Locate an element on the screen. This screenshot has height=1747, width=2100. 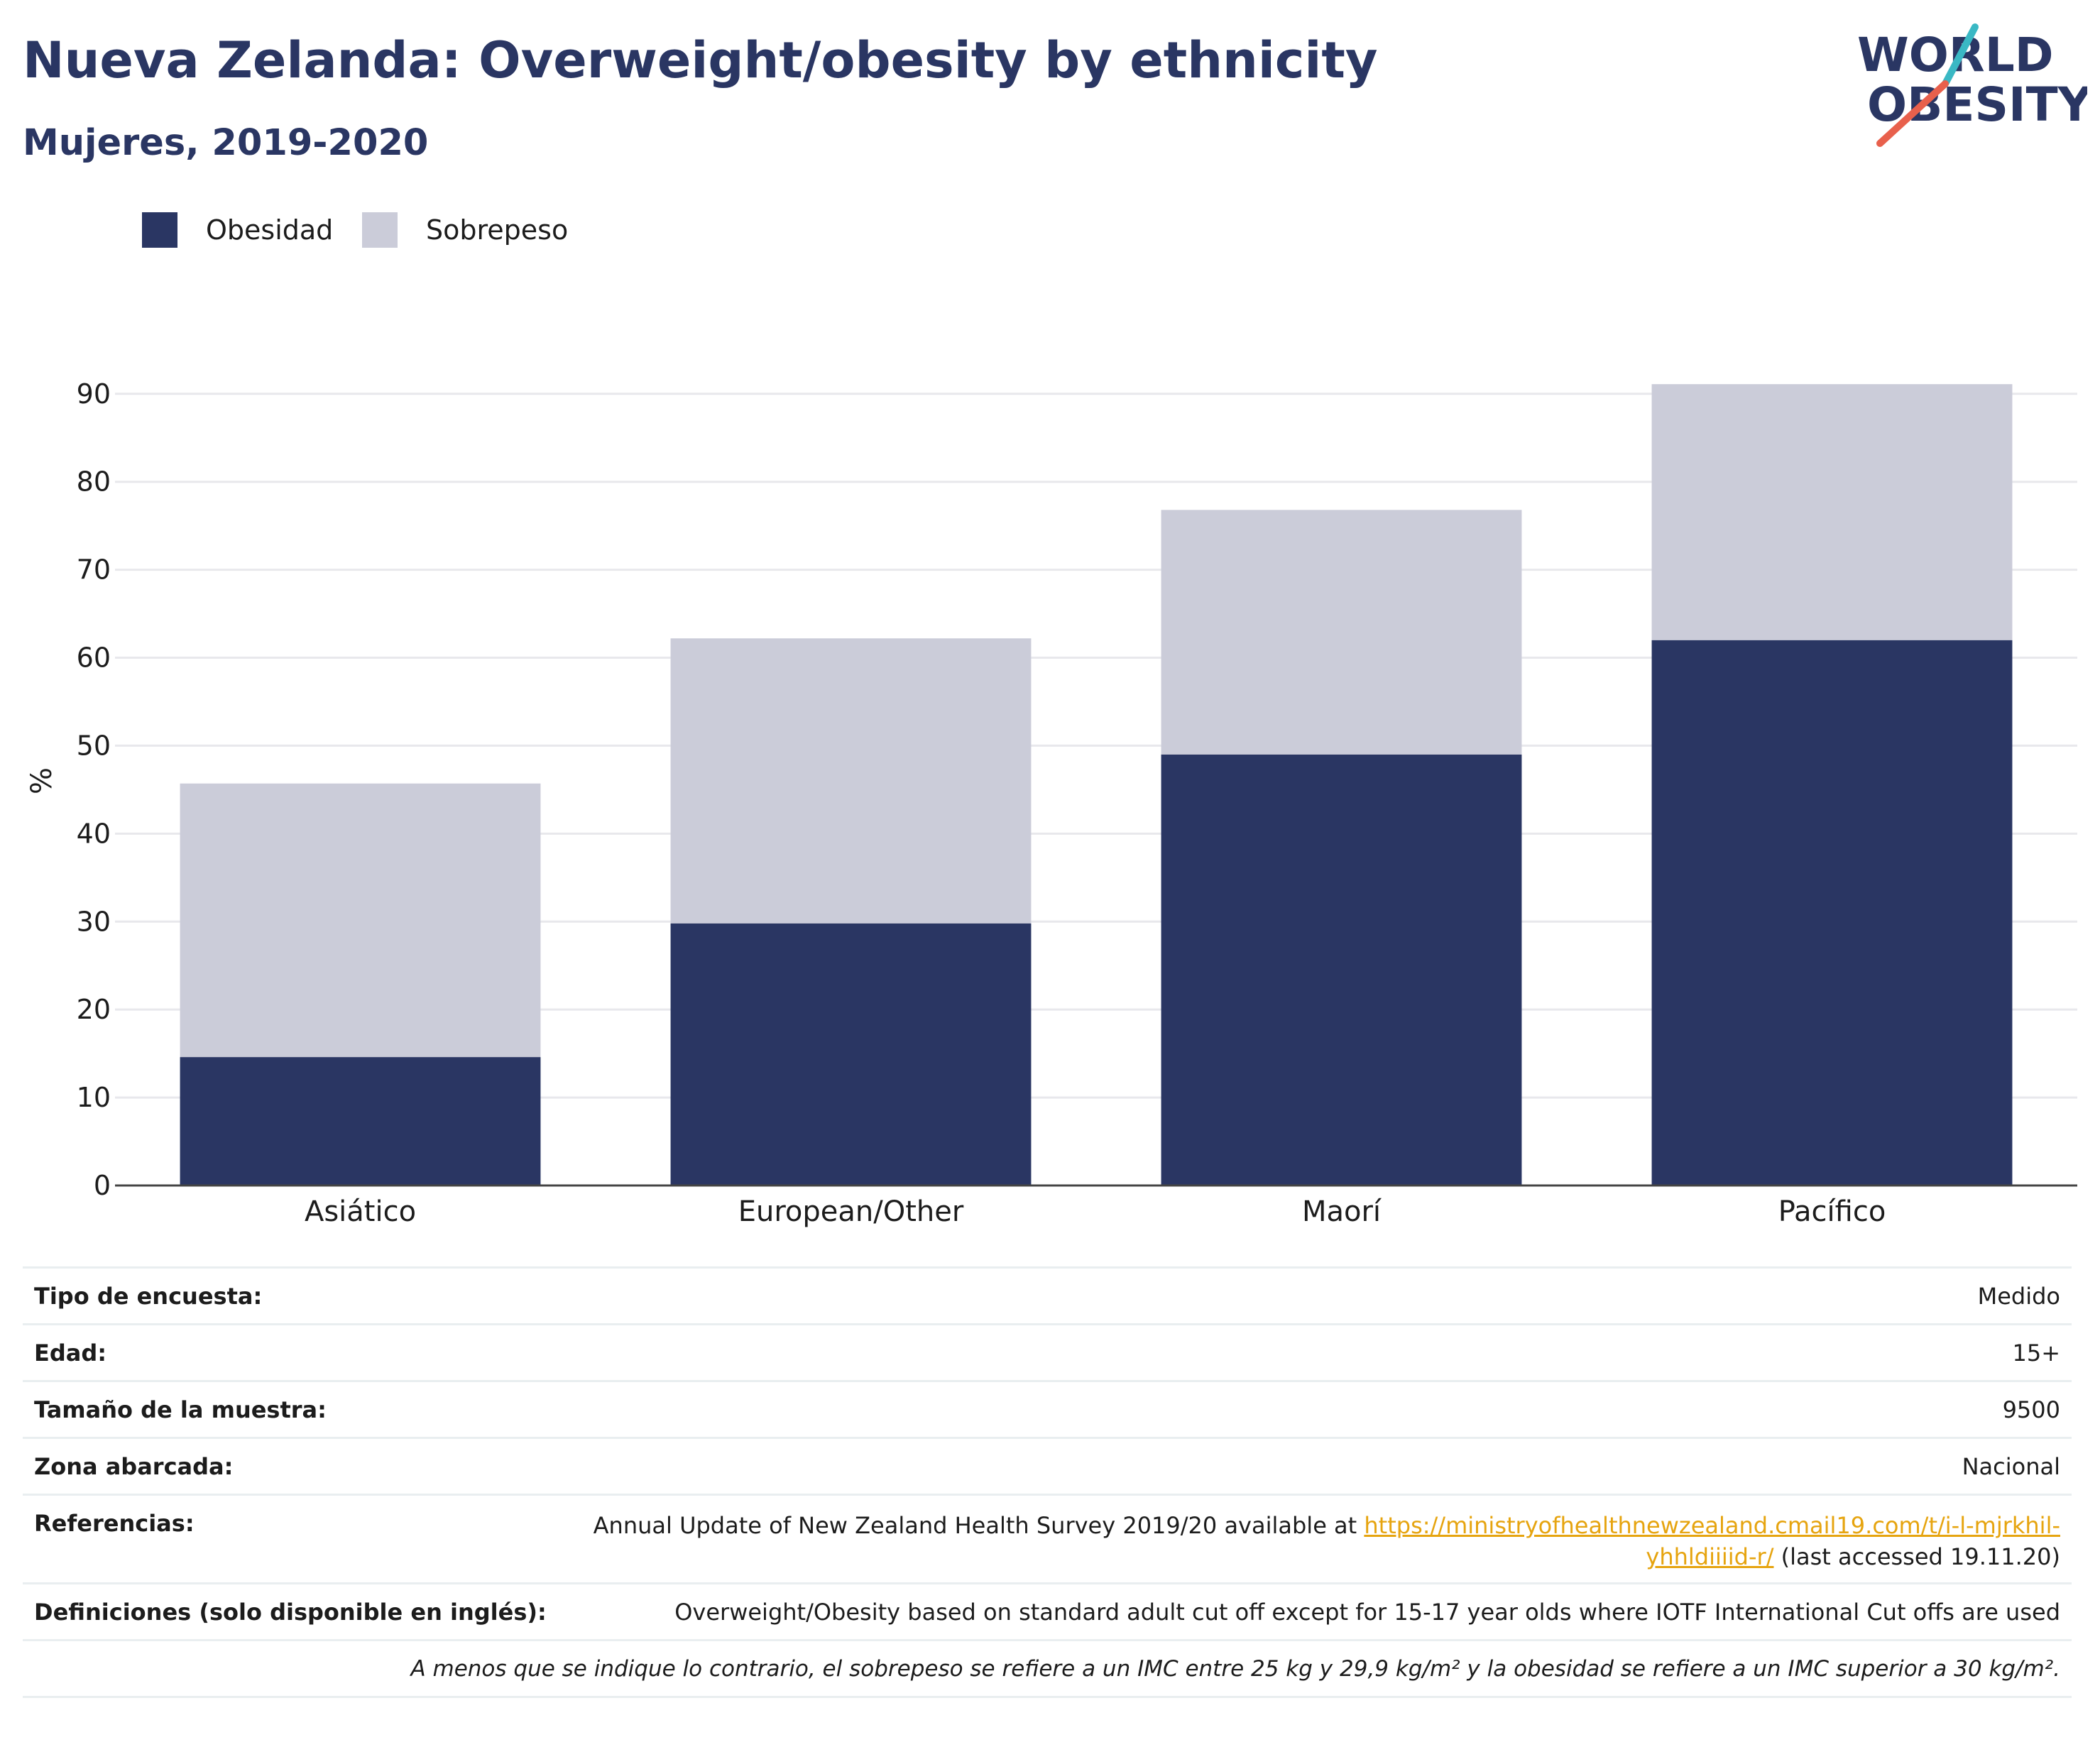
info-value-survey-type: Medido is located at coordinates (2018, 1296).